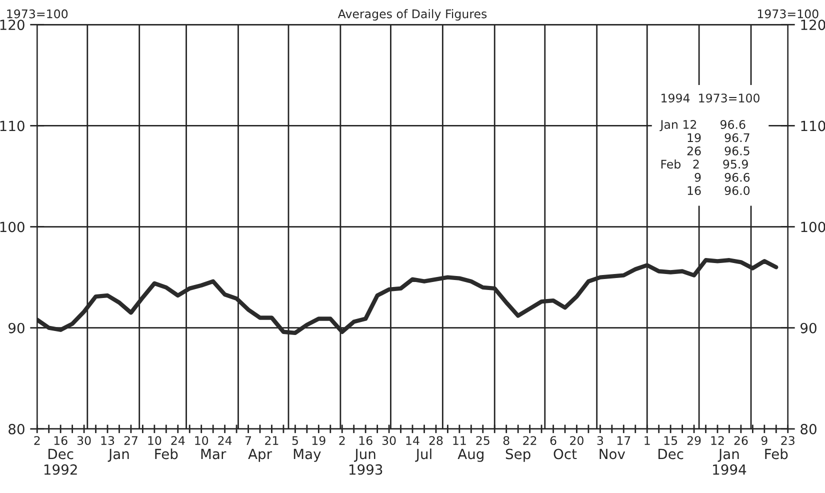 The width and height of the screenshot is (825, 493). Describe the element at coordinates (60, 461) in the screenshot. I see `x2-tick-label: Dec 1992` at that location.